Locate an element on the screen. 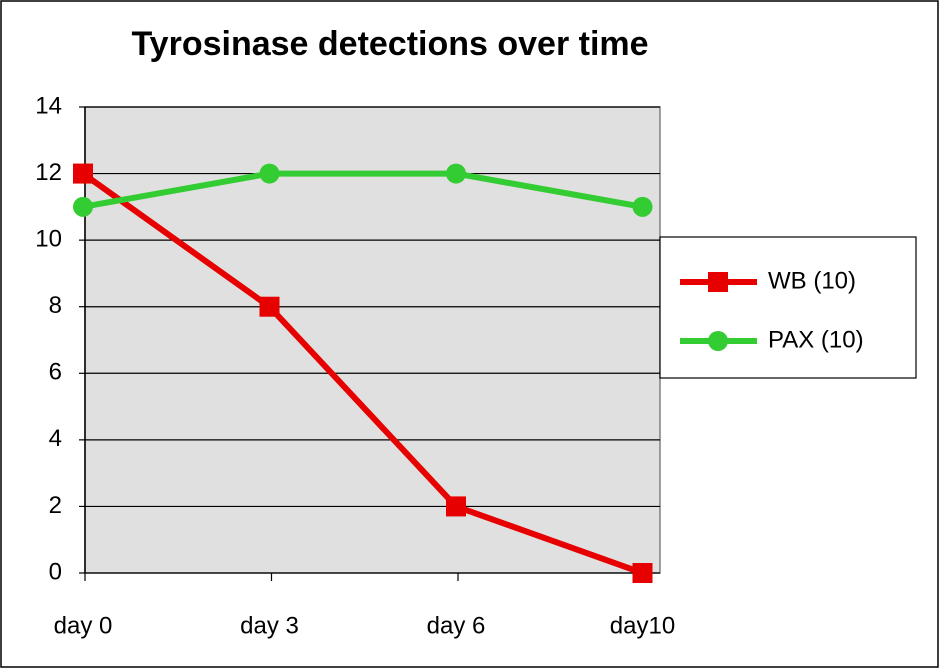  x-tick-label: day 6 is located at coordinates (456, 625).